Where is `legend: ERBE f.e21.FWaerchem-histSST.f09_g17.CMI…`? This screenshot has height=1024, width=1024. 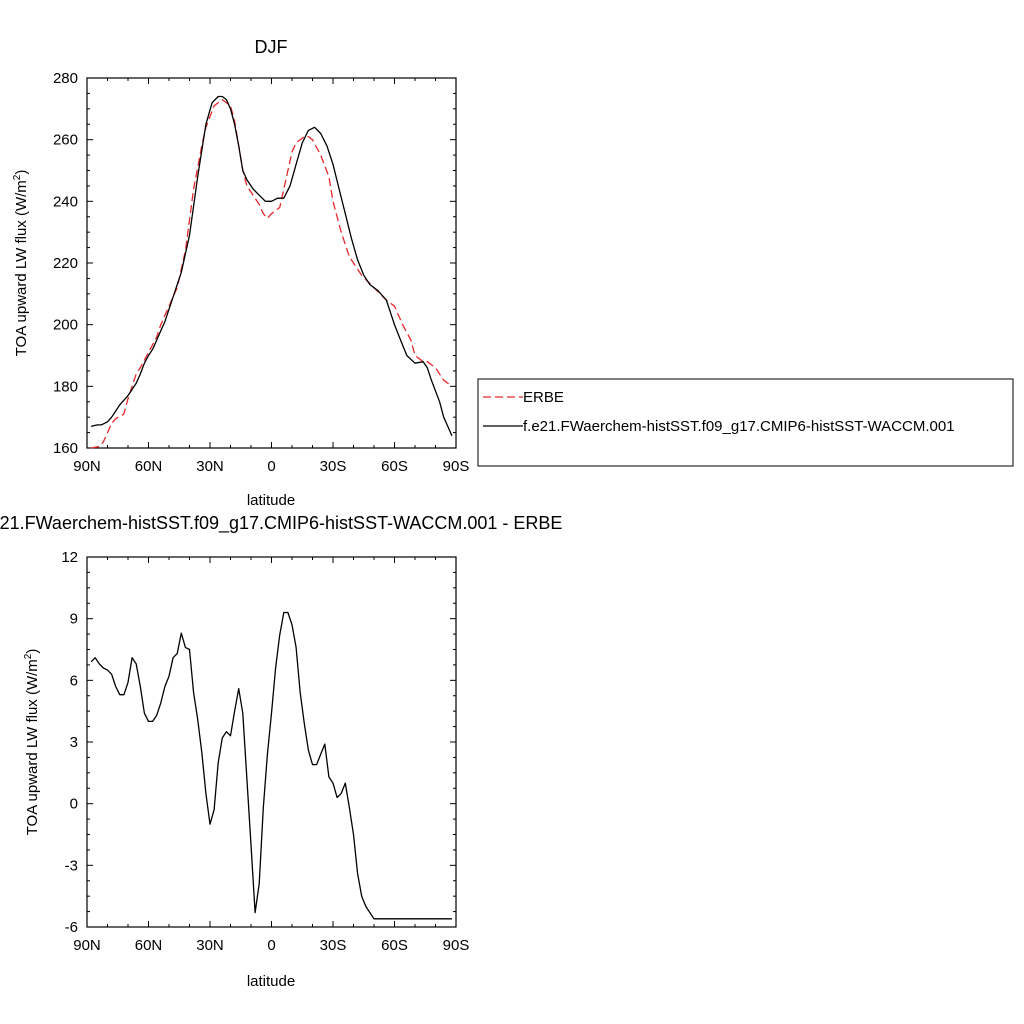
legend: ERBE f.e21.FWaerchem-histSST.f09_g17.CMI… is located at coordinates (745, 422).